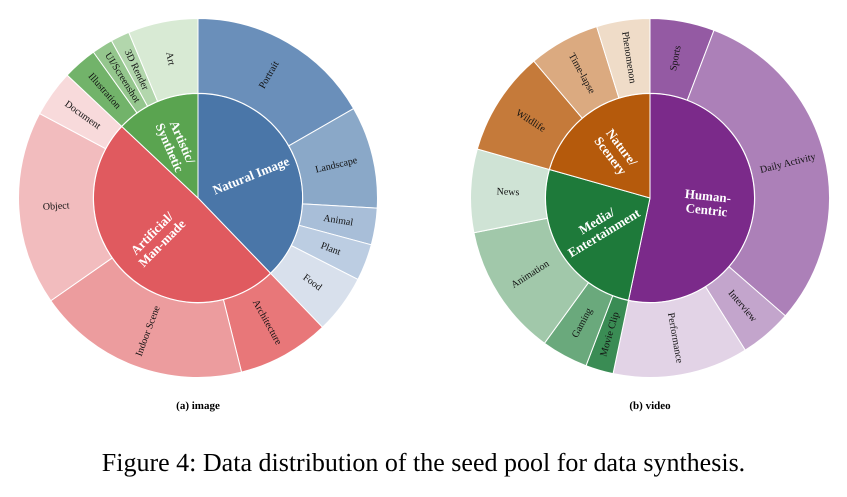 The image size is (847, 497). What do you see at coordinates (148, 331) in the screenshot?
I see `slice-label: Indoor Scene` at bounding box center [148, 331].